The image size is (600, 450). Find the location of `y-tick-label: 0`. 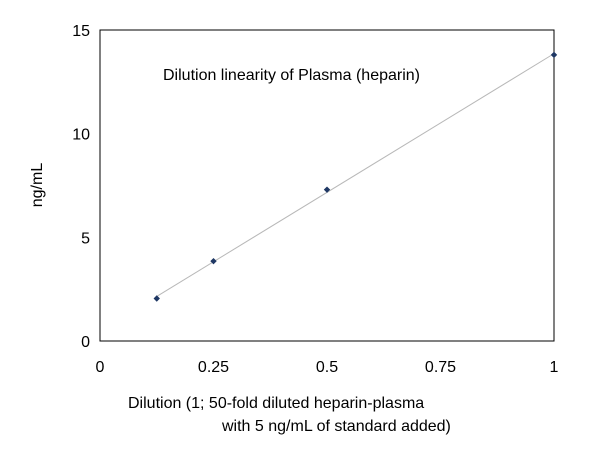

y-tick-label: 0 is located at coordinates (85, 342).